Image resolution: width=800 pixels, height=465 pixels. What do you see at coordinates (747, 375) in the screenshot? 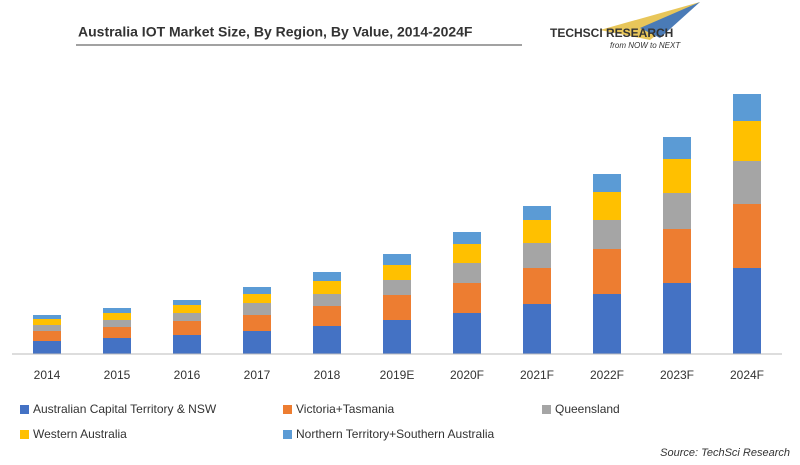
I see `x-tick-label: 2024F` at bounding box center [747, 375].